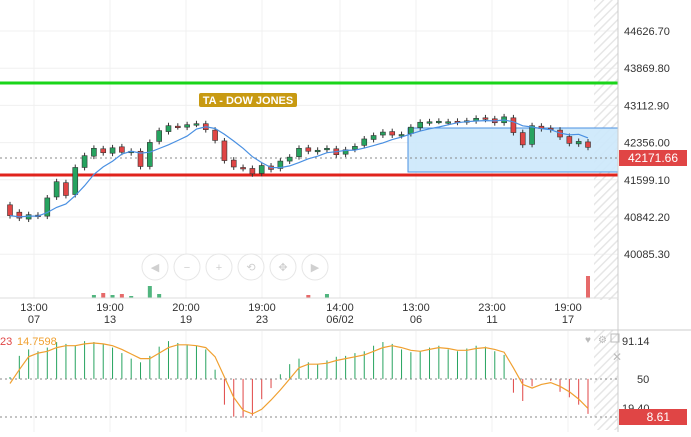 The width and height of the screenshot is (691, 437). What do you see at coordinates (416, 320) in the screenshot?
I see `x-tick-day: 06` at bounding box center [416, 320].